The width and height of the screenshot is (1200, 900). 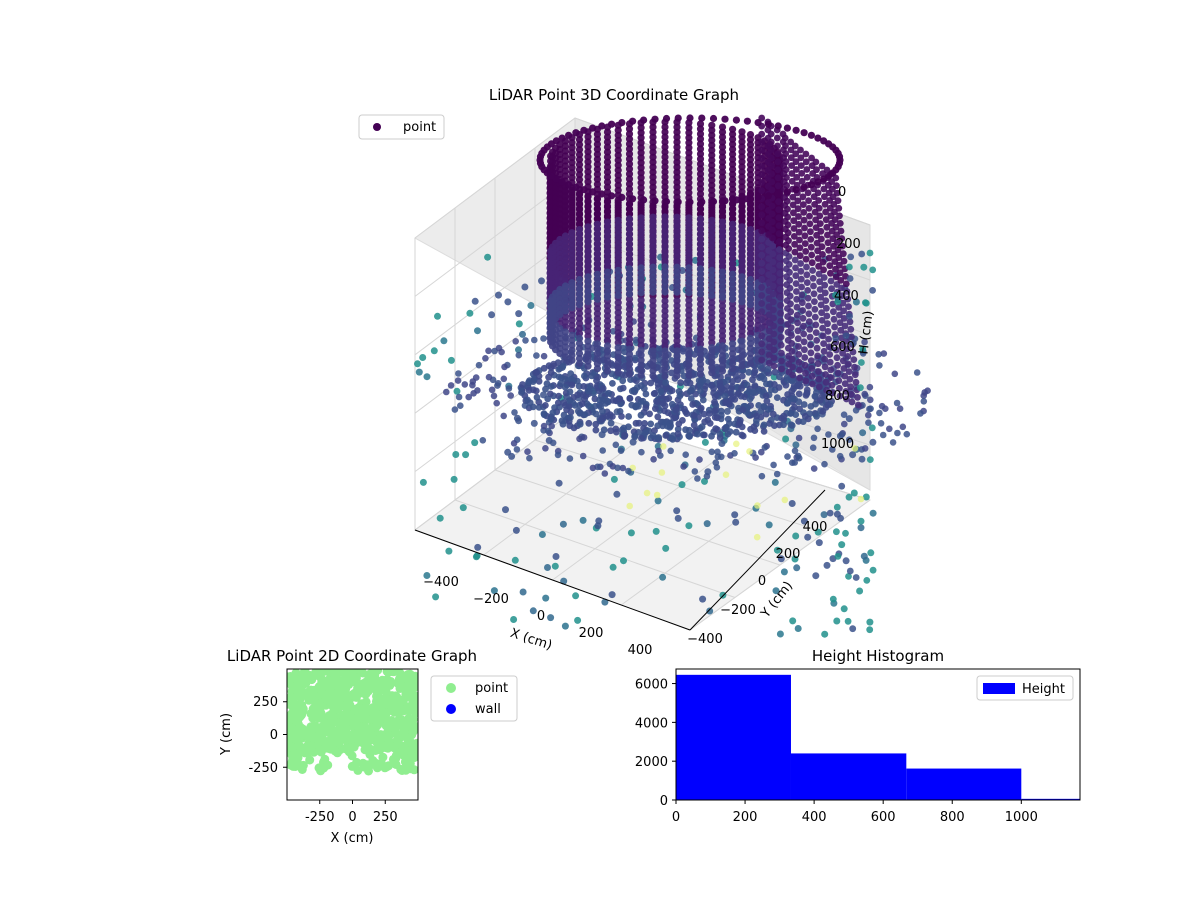 I want to click on y-tick: −200, so click(x=738, y=610).